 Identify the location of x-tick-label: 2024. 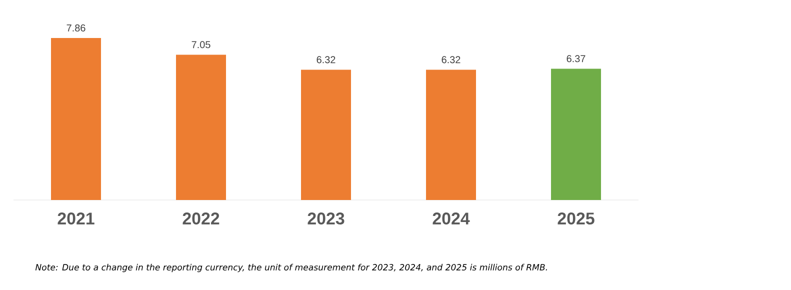
(451, 218).